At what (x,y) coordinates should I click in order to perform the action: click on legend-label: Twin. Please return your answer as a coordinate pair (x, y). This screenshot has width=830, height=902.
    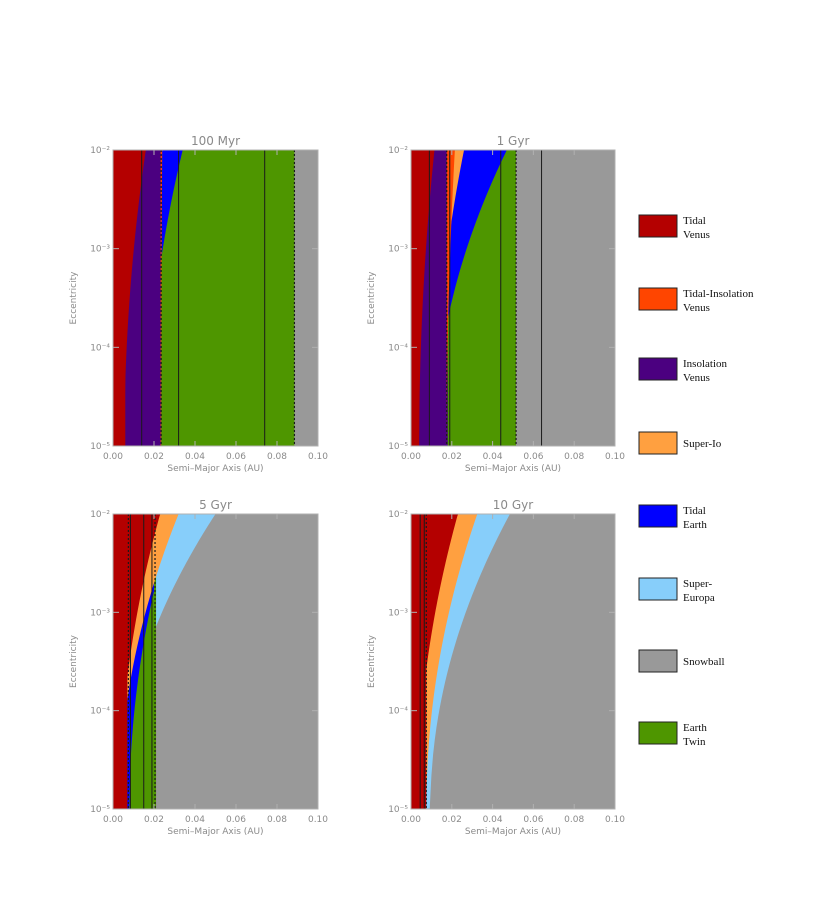
    Looking at the image, I should click on (694, 742).